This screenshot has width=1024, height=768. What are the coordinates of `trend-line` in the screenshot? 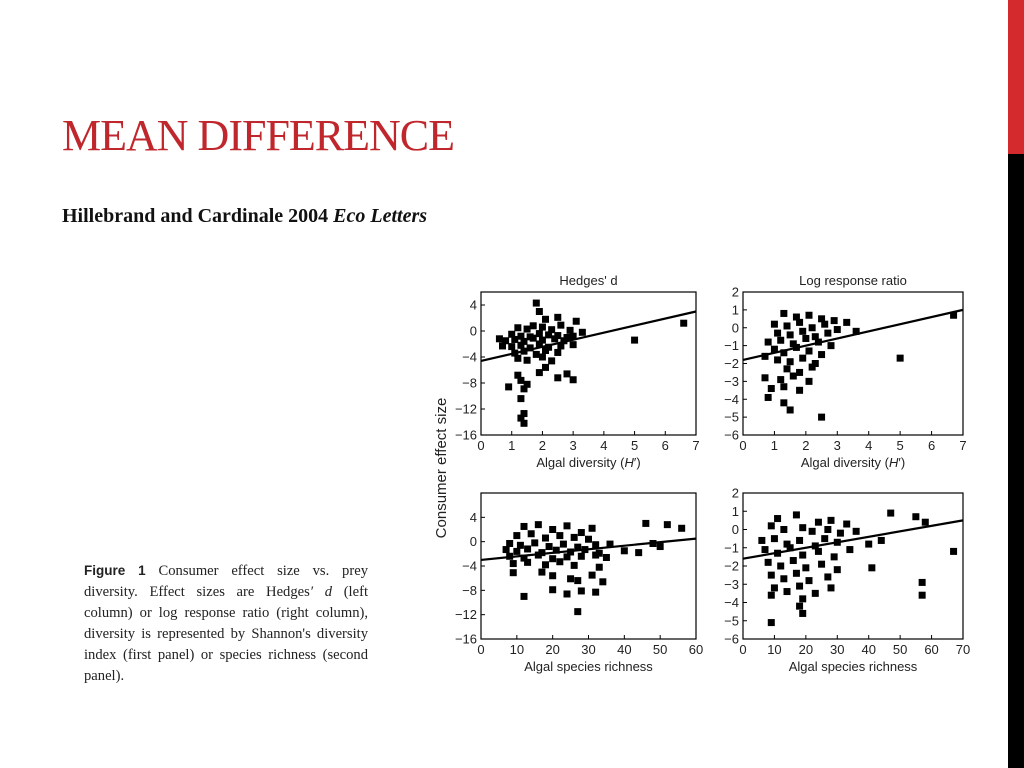 It's located at (588, 549).